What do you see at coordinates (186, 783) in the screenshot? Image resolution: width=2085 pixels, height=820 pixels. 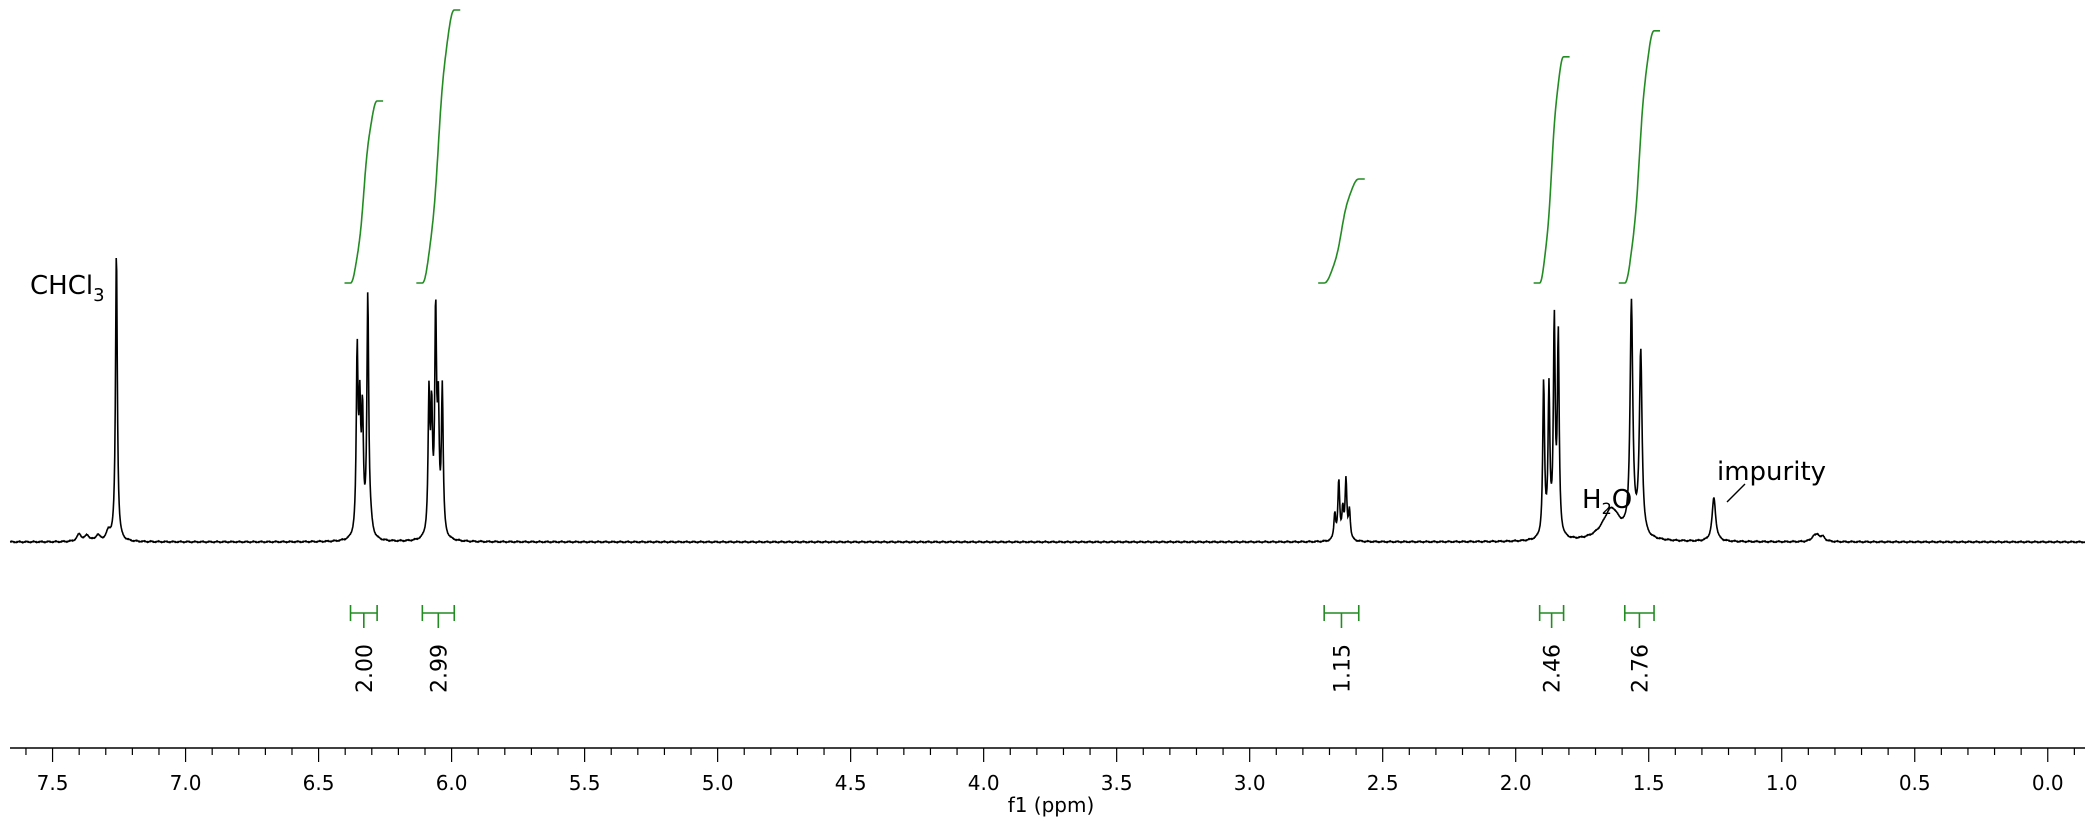 I see `tick-label: 7.0` at bounding box center [186, 783].